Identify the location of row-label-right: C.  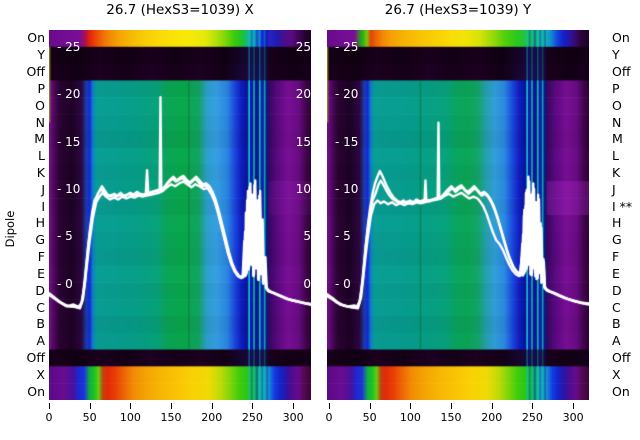
(616, 307).